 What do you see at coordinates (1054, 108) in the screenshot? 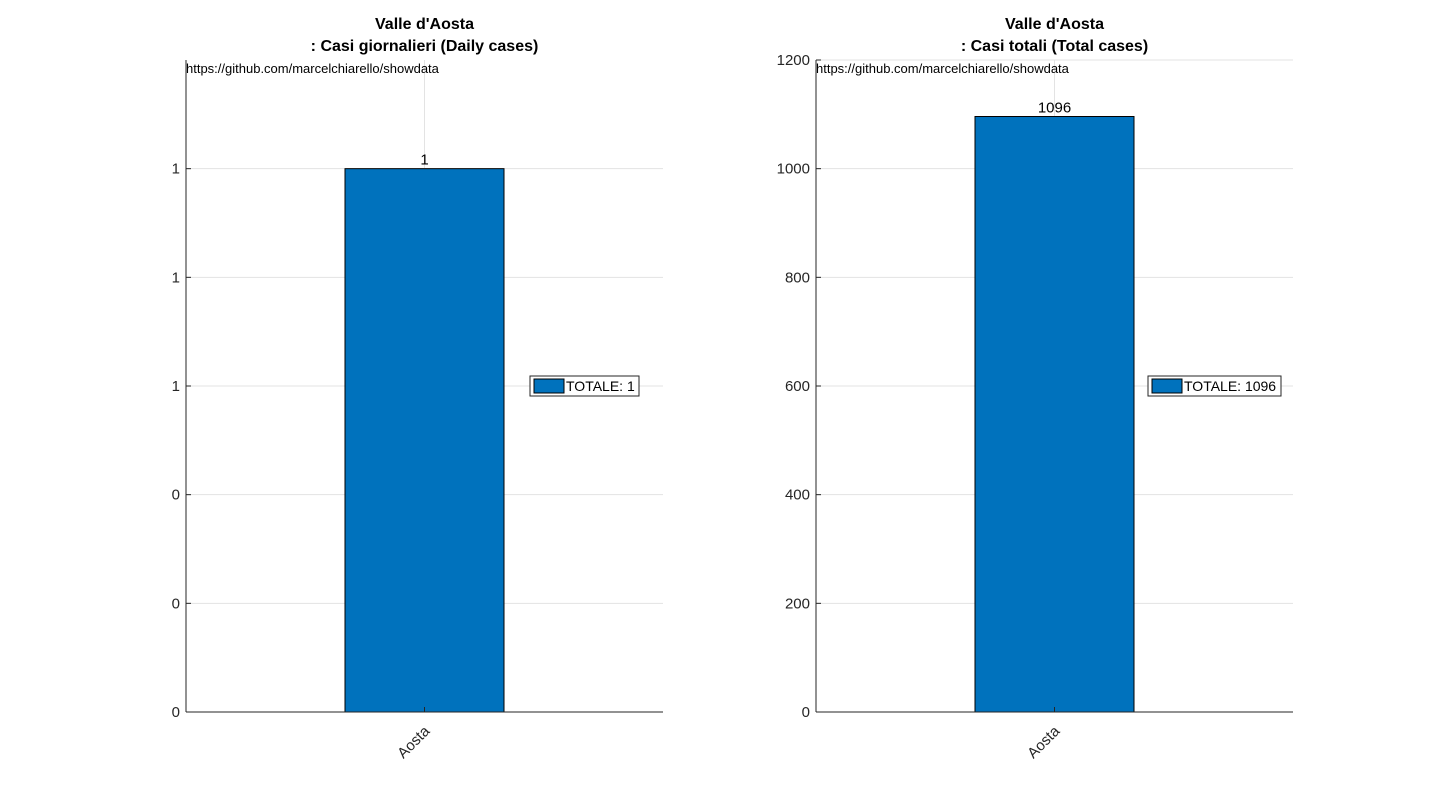
I see `data-label: 1096` at bounding box center [1054, 108].